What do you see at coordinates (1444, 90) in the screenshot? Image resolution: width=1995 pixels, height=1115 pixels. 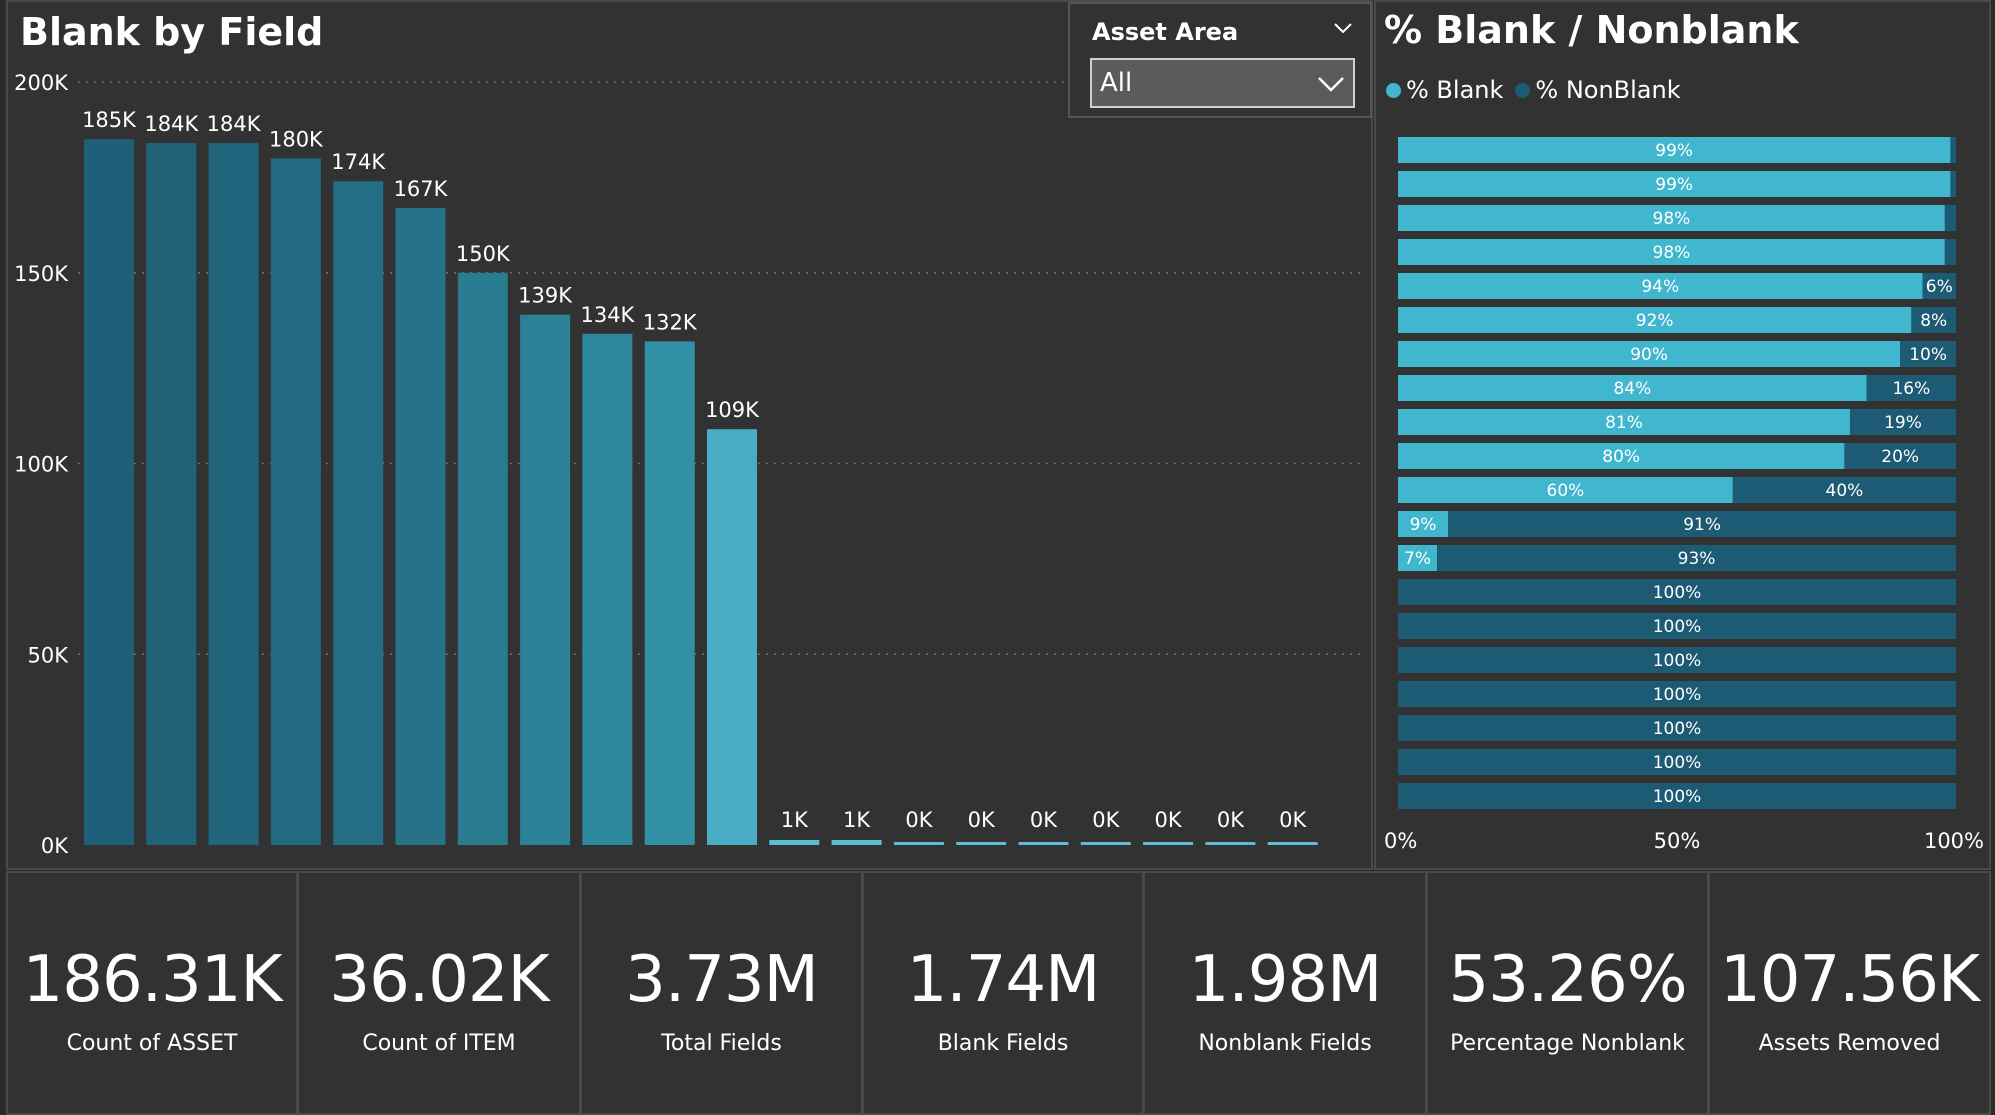 I see `legend-item-blank: % Blank` at bounding box center [1444, 90].